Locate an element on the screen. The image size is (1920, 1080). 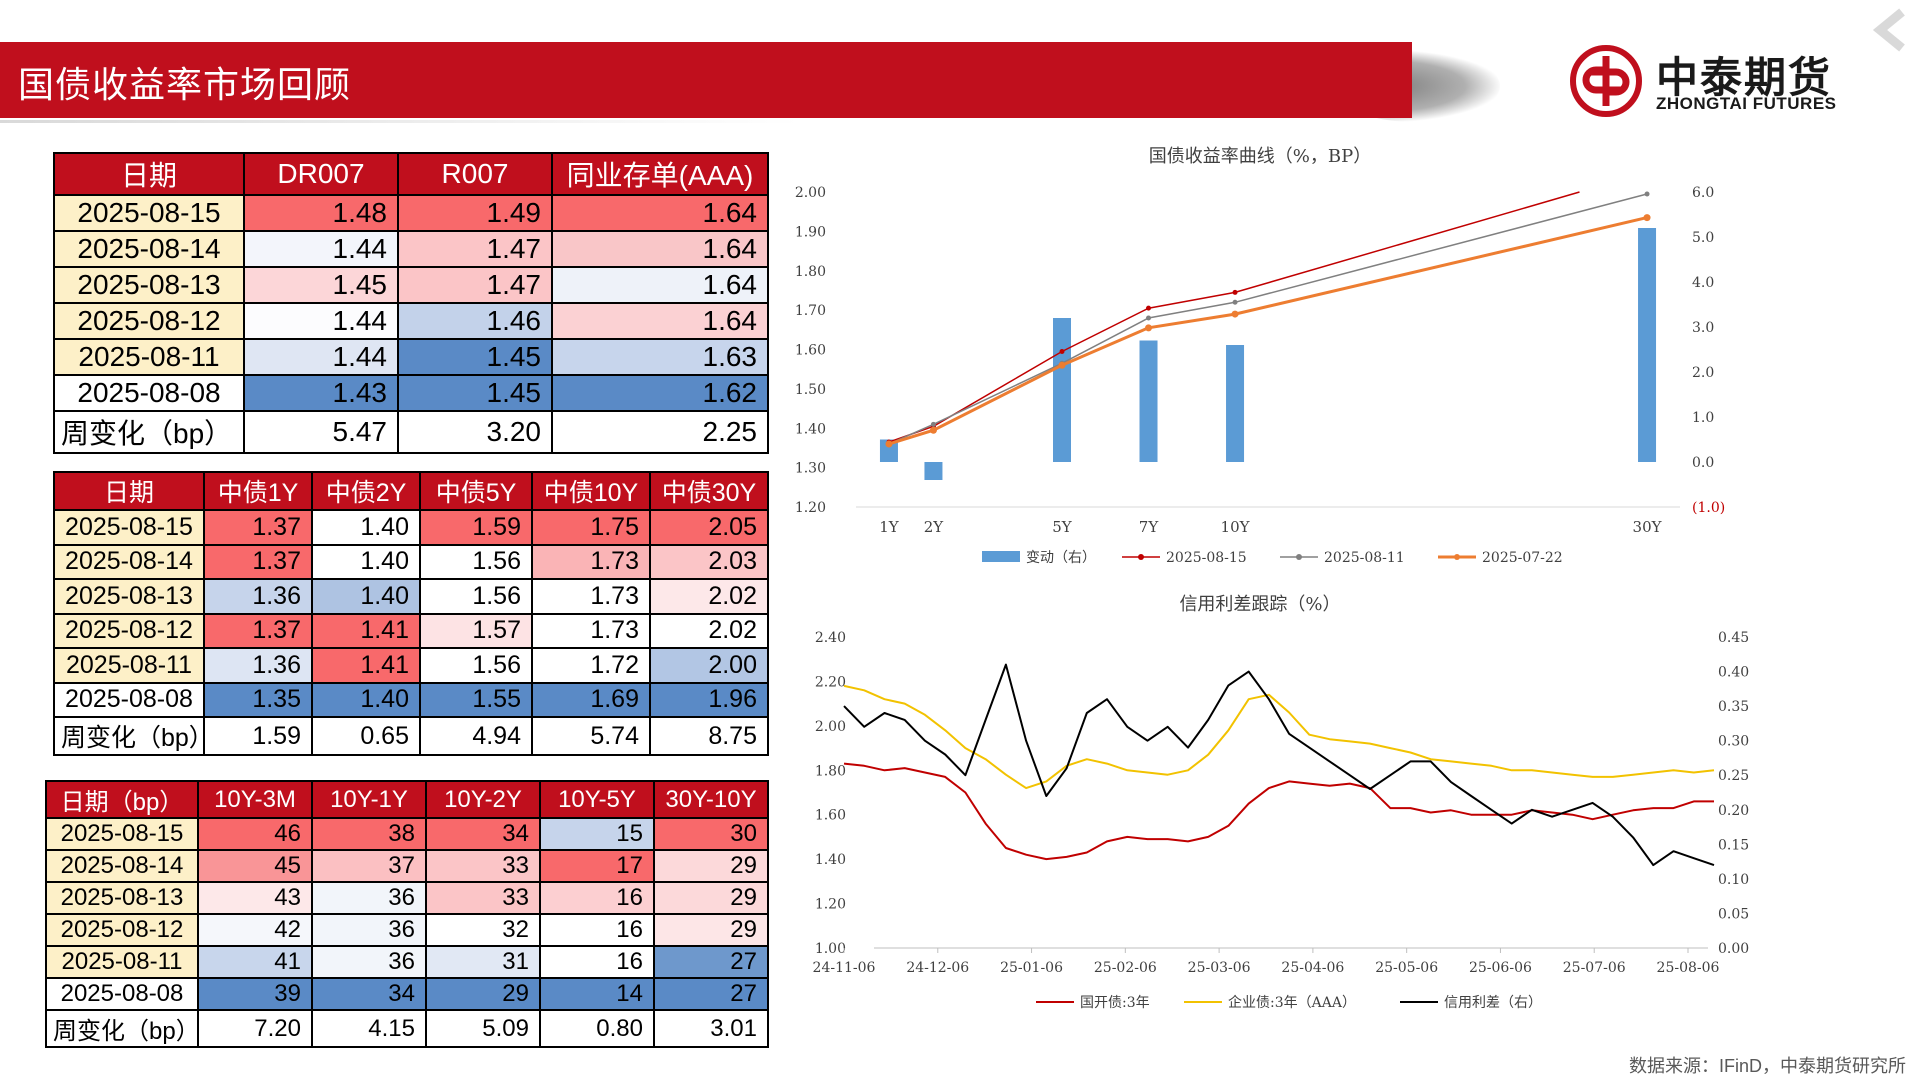
y2-tick-label: 0.05 is located at coordinates (1733, 914).